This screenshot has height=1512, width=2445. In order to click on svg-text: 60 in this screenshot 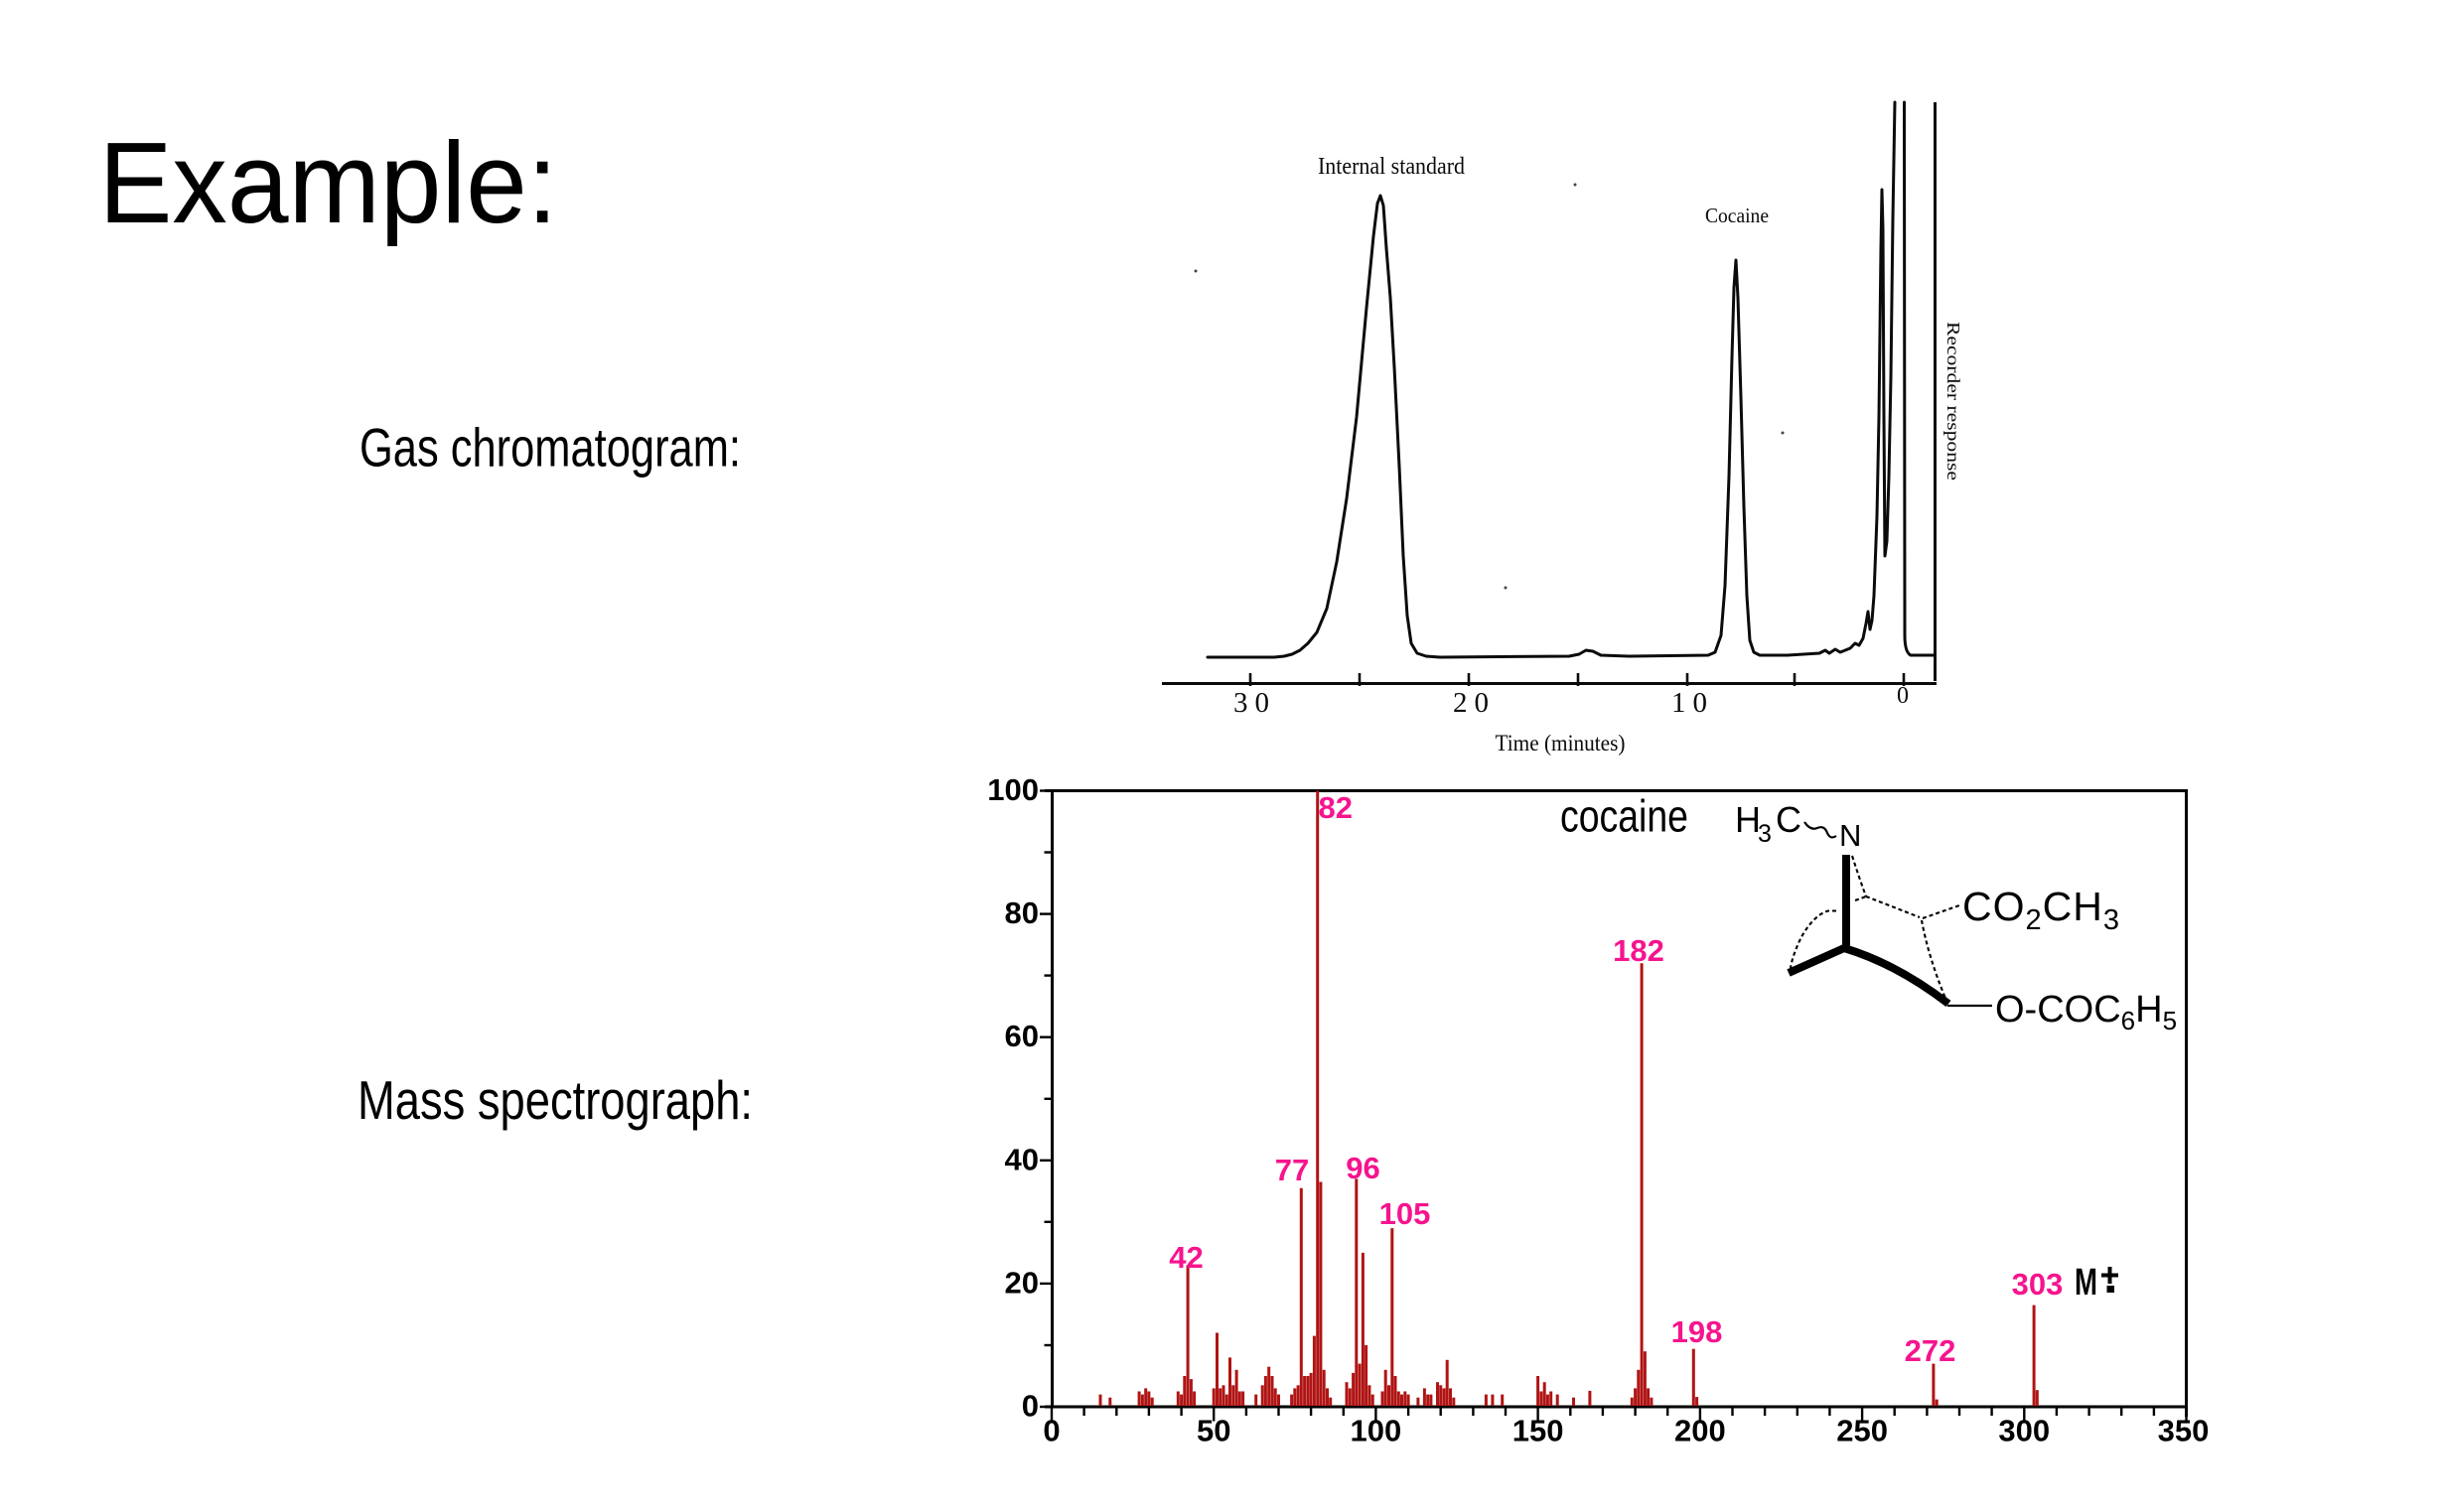, I will do `click(1022, 1036)`.